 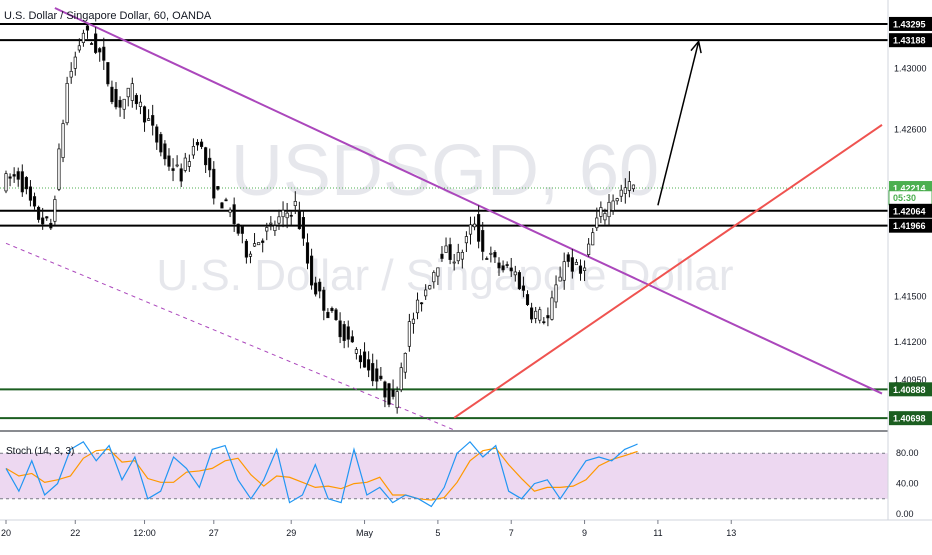 What do you see at coordinates (909, 390) in the screenshot?
I see `price-label-text: 1.40888` at bounding box center [909, 390].